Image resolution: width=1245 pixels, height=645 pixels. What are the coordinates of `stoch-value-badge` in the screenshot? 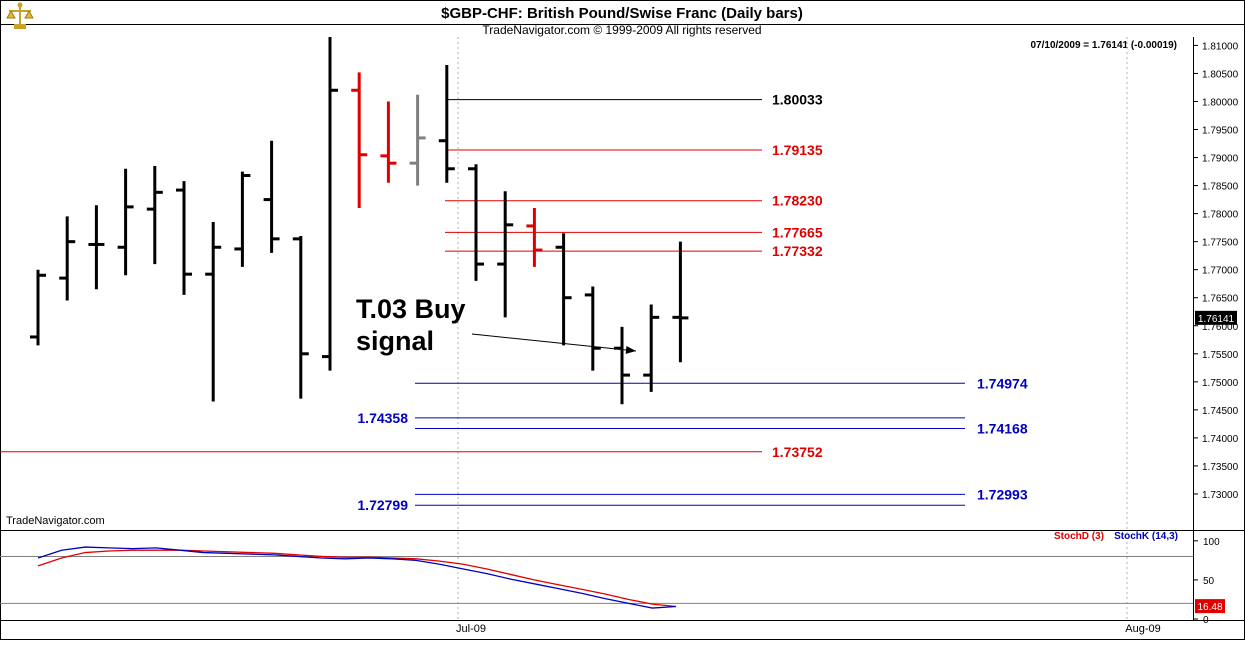 It's located at (1210, 606).